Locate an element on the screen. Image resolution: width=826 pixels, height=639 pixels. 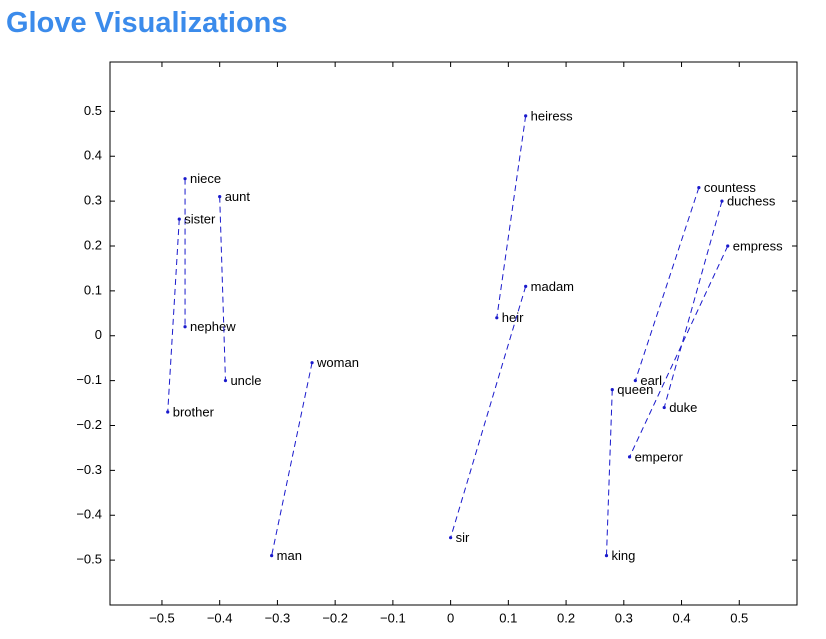
y-tick-label: 0.4 is located at coordinates (93, 155).